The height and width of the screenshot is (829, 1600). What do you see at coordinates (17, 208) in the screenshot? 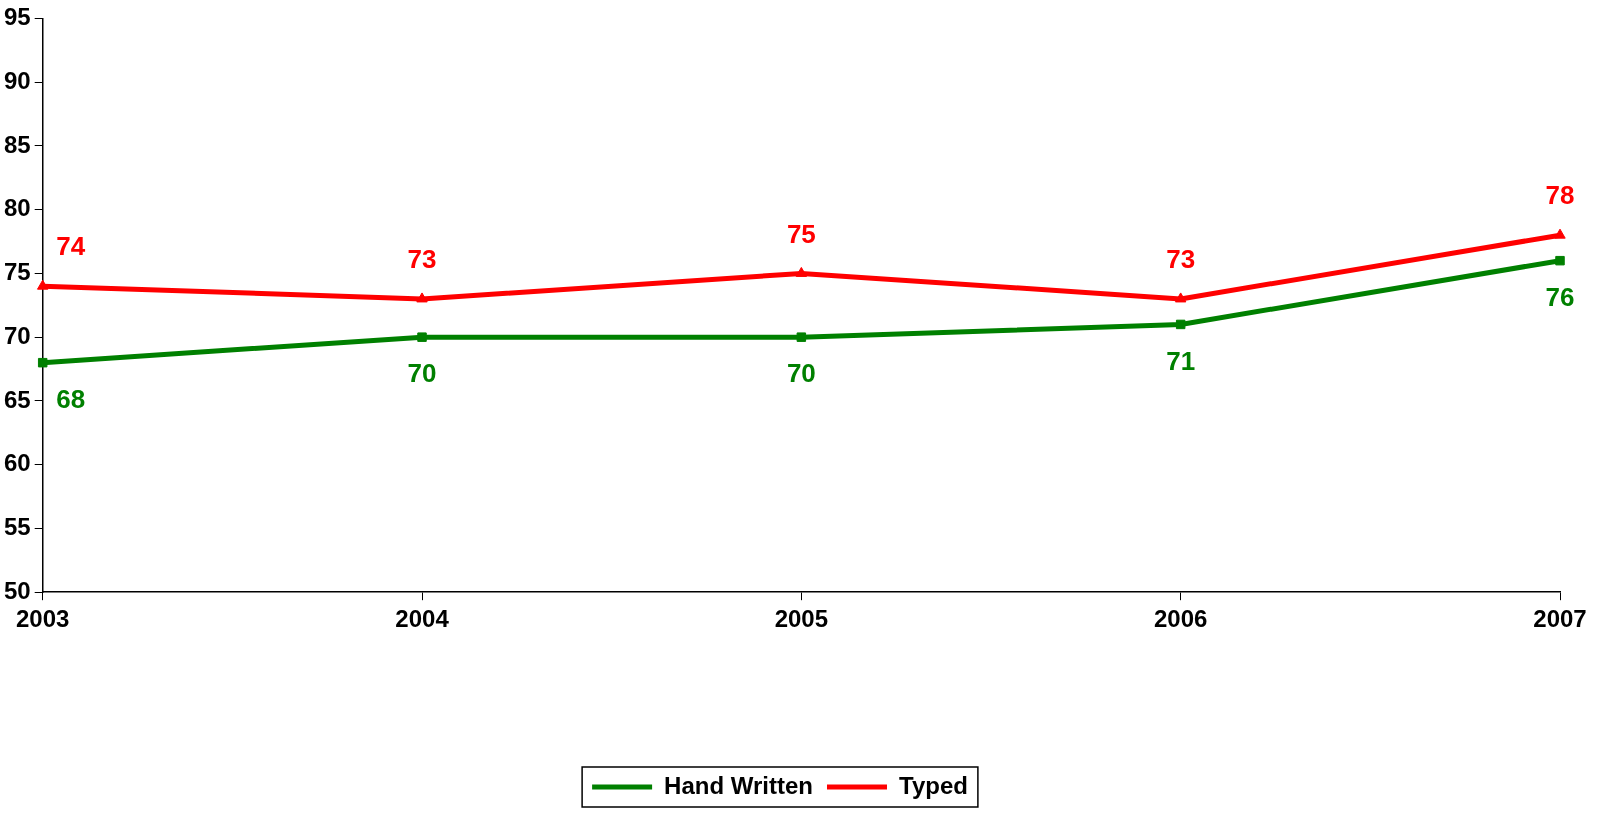
I see `y-tick-label: 80` at bounding box center [17, 208].